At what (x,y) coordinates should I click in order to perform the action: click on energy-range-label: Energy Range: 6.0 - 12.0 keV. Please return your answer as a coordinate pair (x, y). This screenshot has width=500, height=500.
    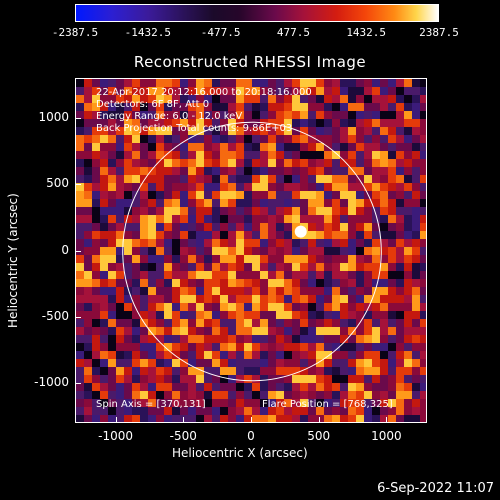
    Looking at the image, I should click on (169, 116).